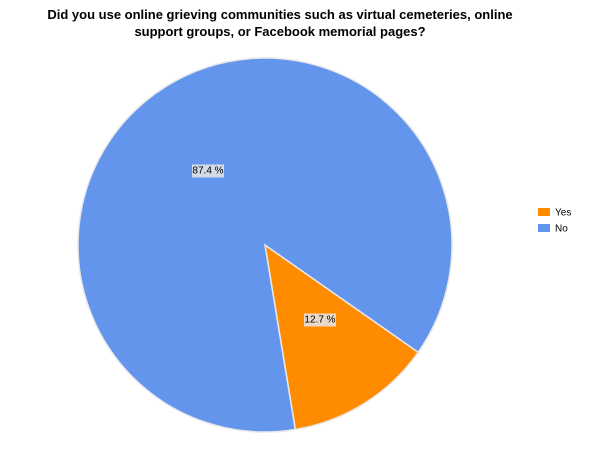  What do you see at coordinates (561, 229) in the screenshot?
I see `legend-label: No` at bounding box center [561, 229].